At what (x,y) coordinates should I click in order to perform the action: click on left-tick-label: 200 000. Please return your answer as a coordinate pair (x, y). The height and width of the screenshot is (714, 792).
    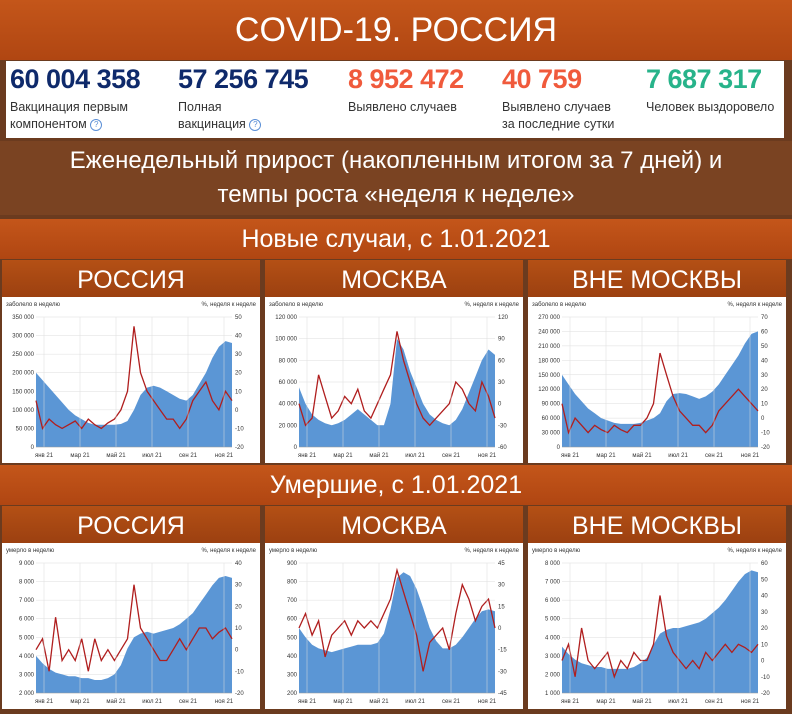
    Looking at the image, I should click on (23, 374).